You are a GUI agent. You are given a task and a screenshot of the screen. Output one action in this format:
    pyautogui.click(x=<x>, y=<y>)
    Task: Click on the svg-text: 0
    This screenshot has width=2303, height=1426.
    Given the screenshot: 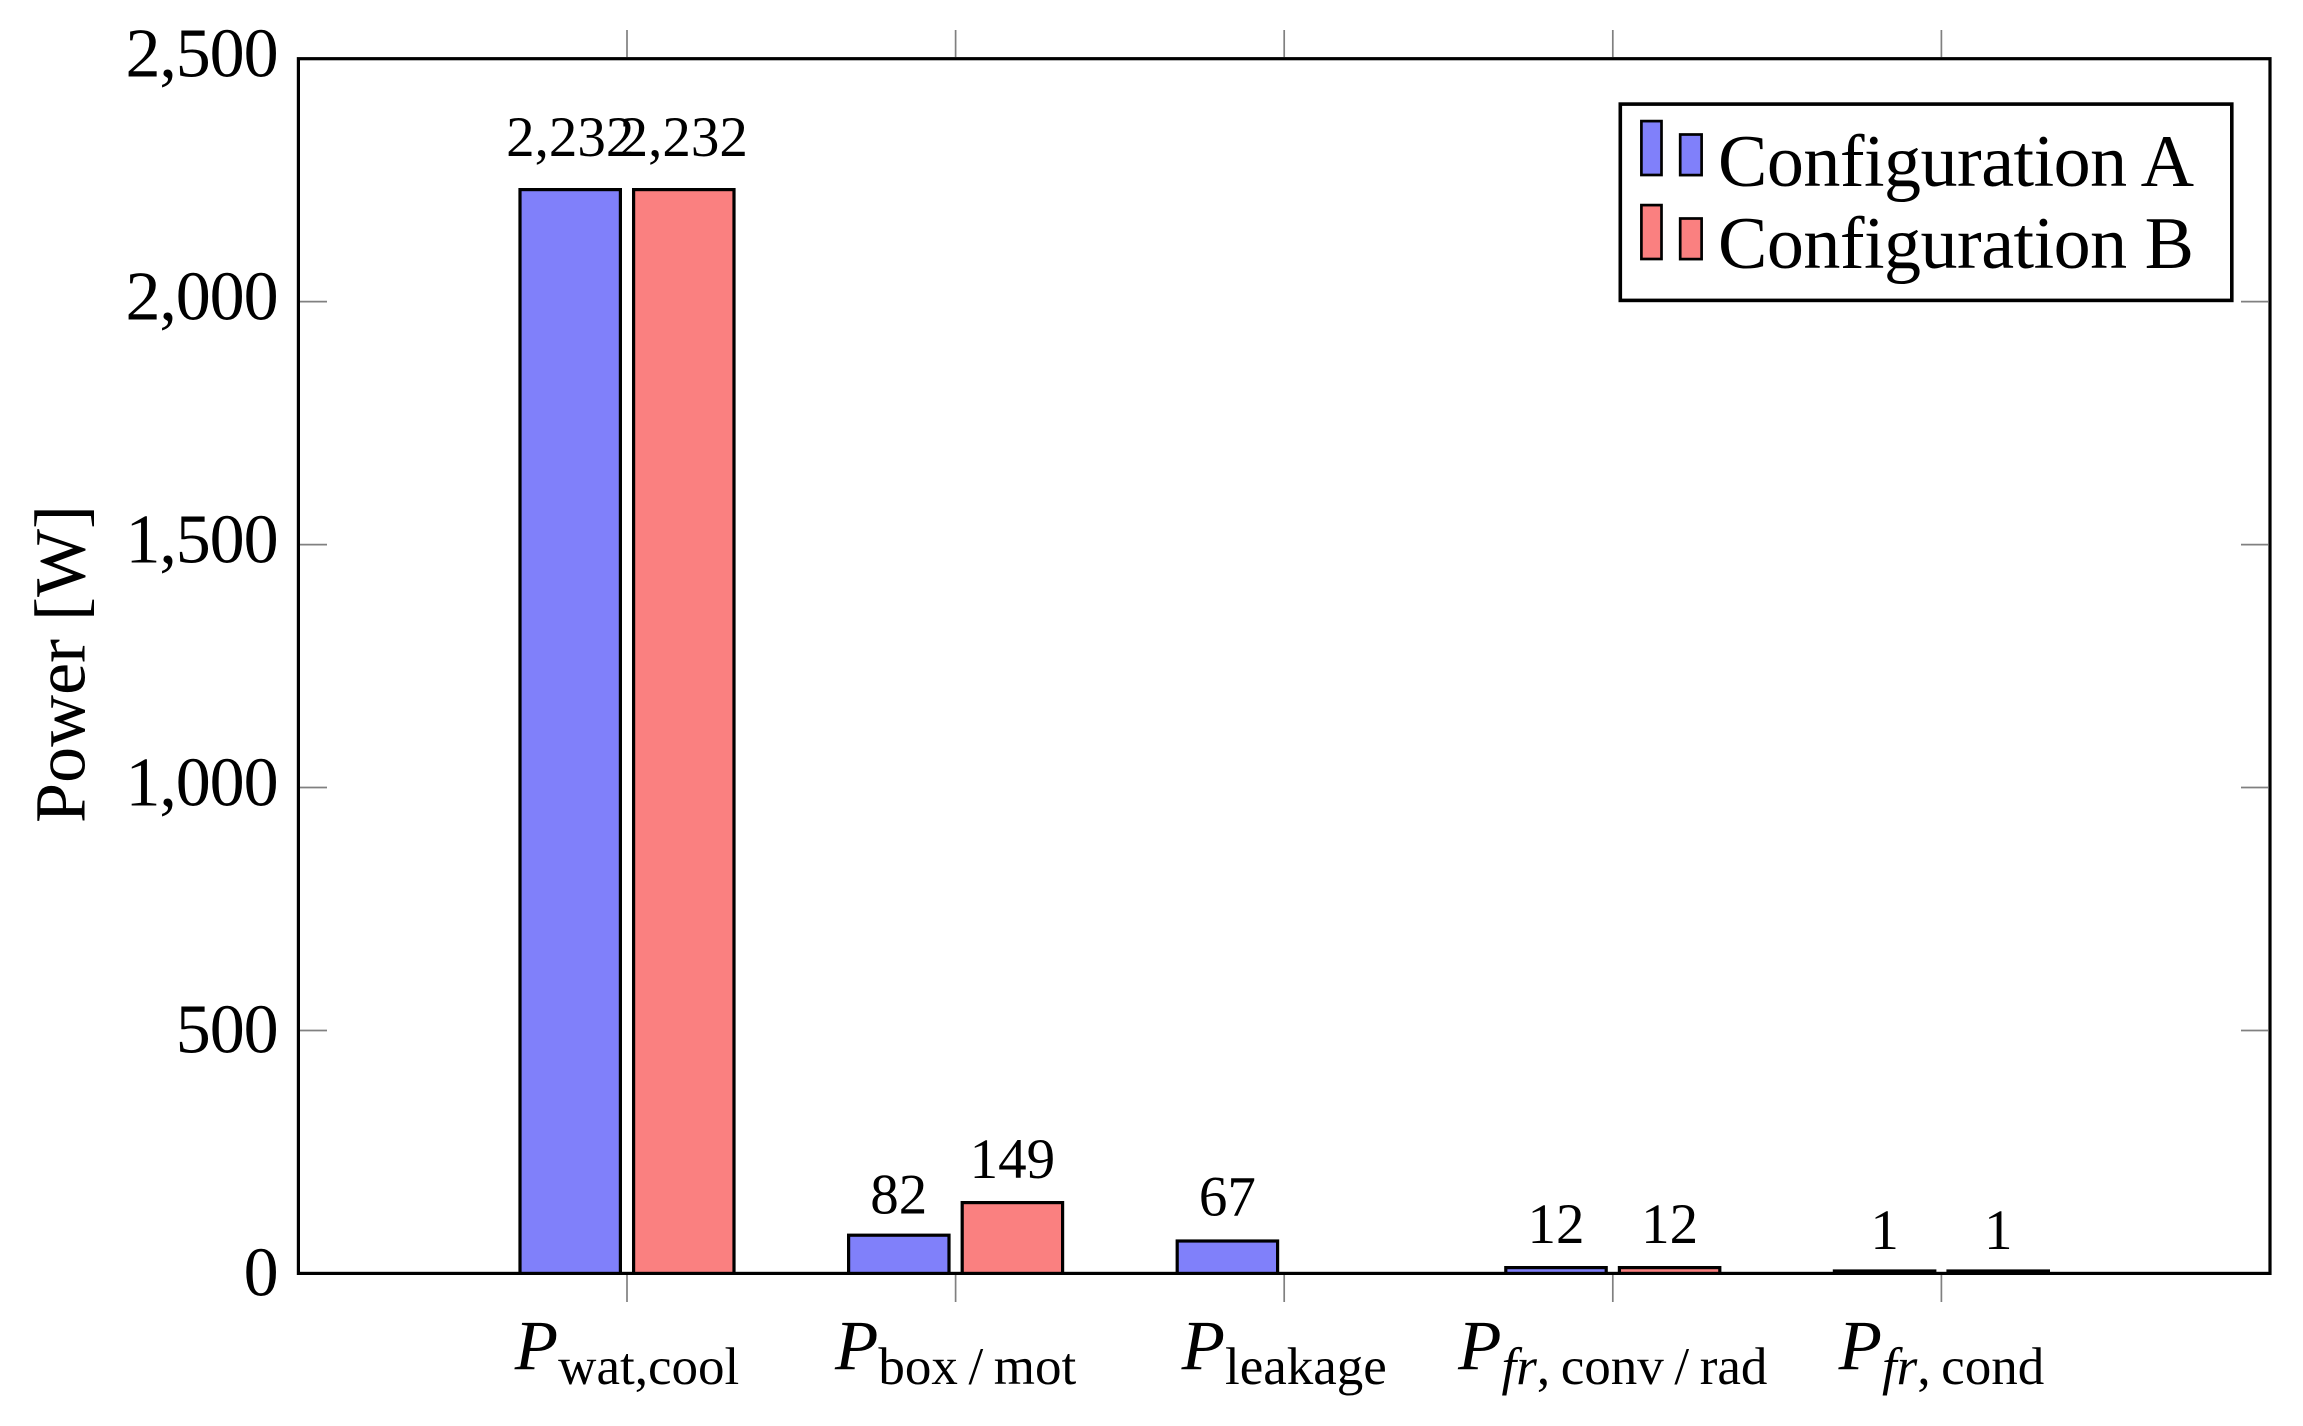 What is the action you would take?
    pyautogui.click(x=261, y=1272)
    